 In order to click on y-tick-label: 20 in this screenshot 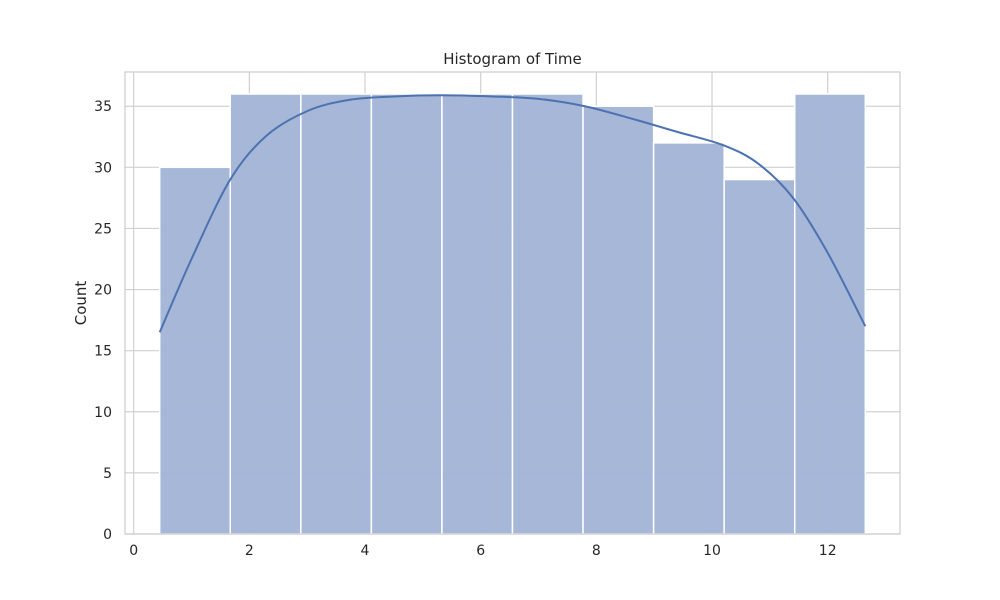, I will do `click(103, 291)`.